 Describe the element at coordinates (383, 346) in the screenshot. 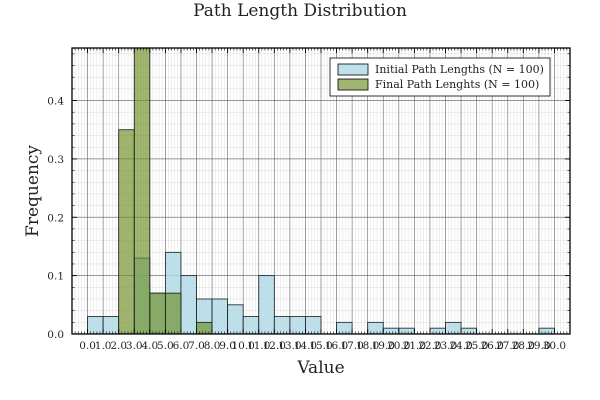

I see `x-tick-label: 19.0` at that location.